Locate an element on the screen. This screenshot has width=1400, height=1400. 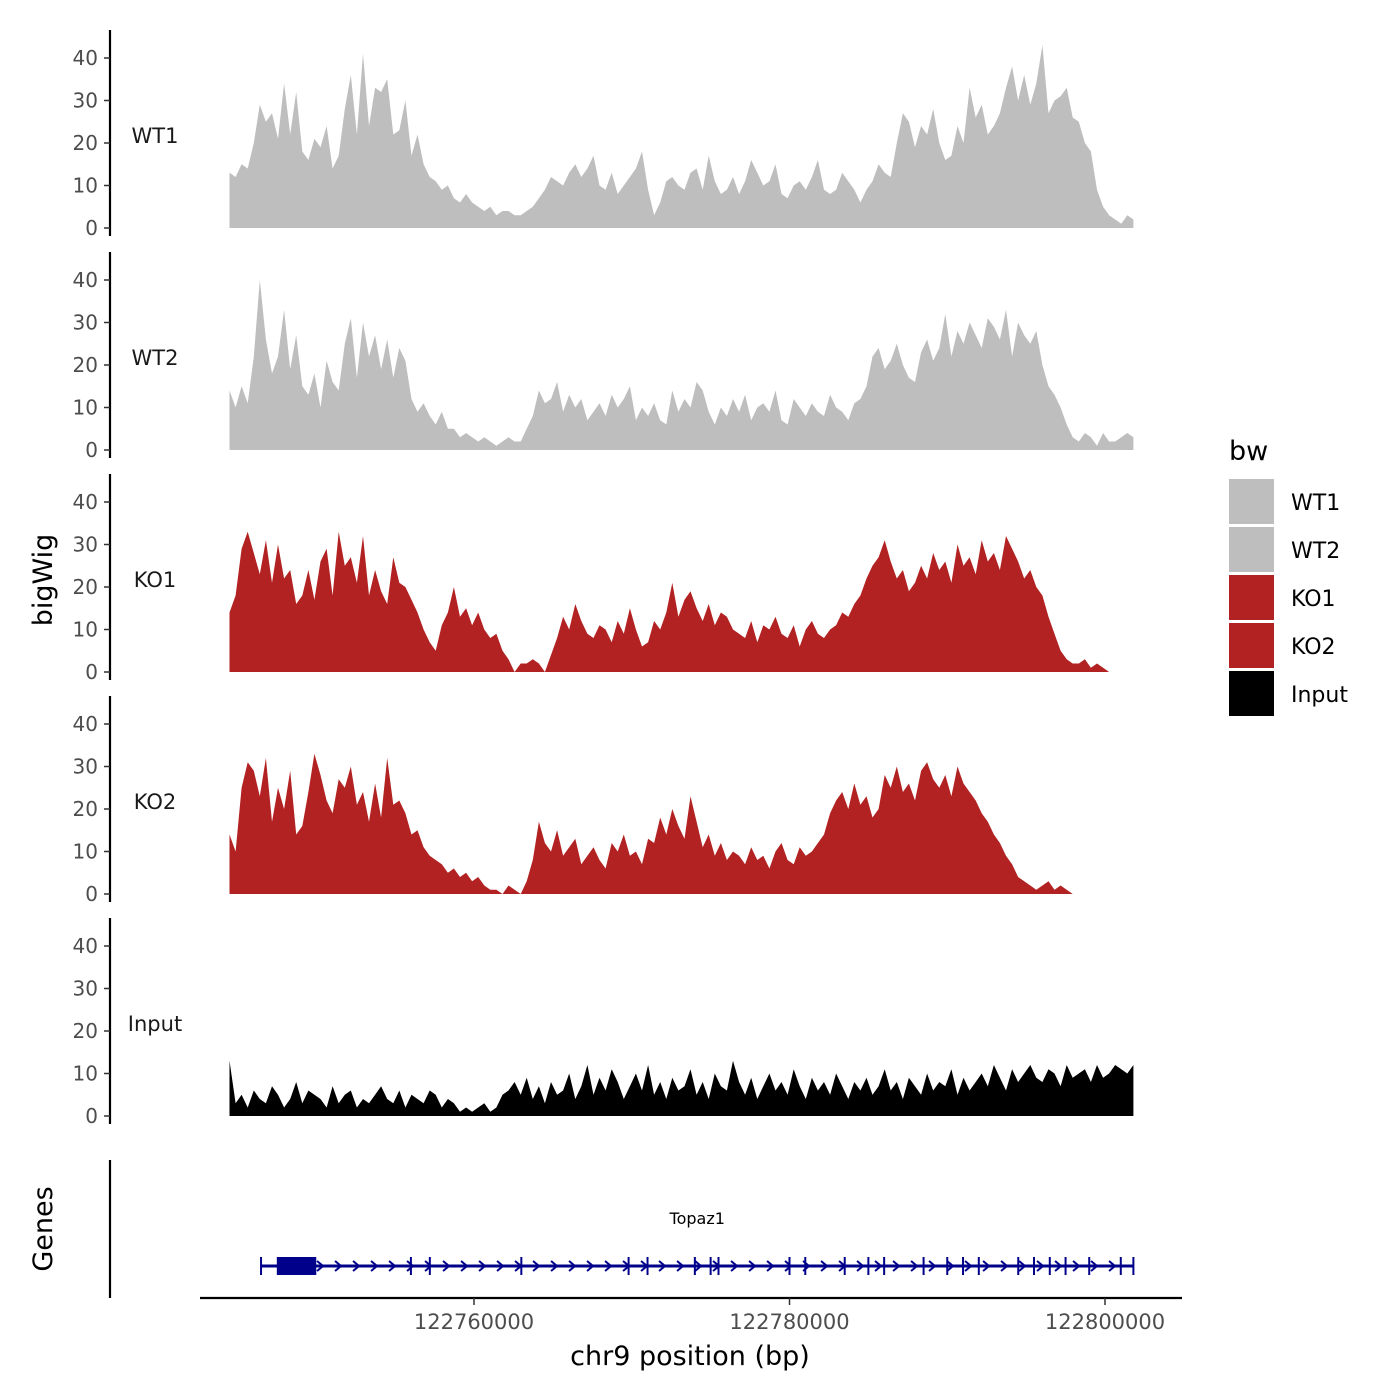
legend-label: Input is located at coordinates (1319, 695).